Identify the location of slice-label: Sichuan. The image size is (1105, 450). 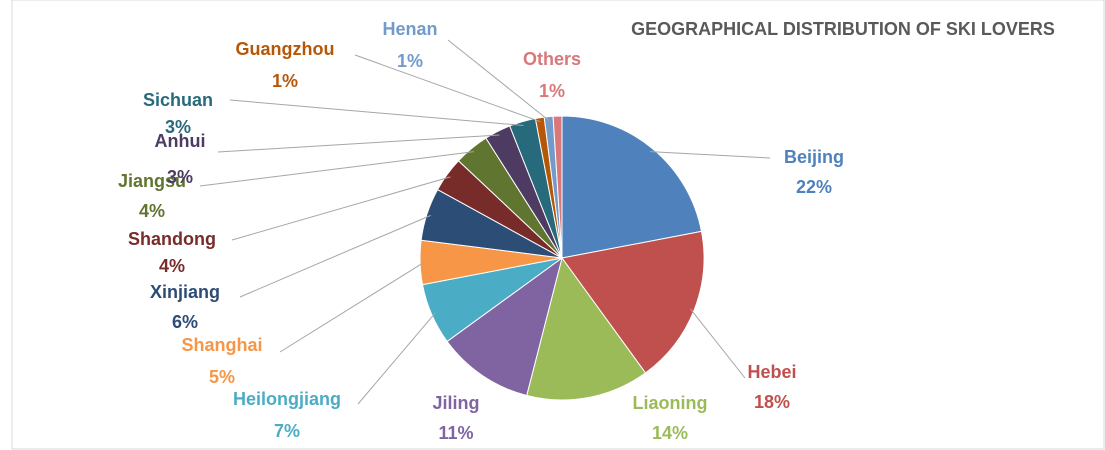
(178, 100).